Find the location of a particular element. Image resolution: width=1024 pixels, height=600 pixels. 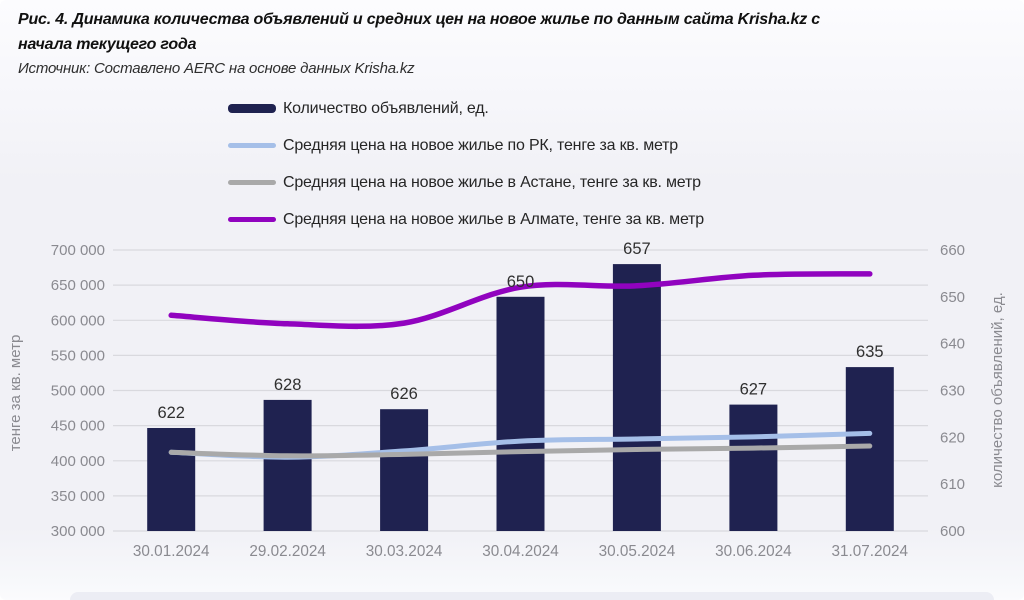

right-axis-tick-label: 630 is located at coordinates (952, 391).